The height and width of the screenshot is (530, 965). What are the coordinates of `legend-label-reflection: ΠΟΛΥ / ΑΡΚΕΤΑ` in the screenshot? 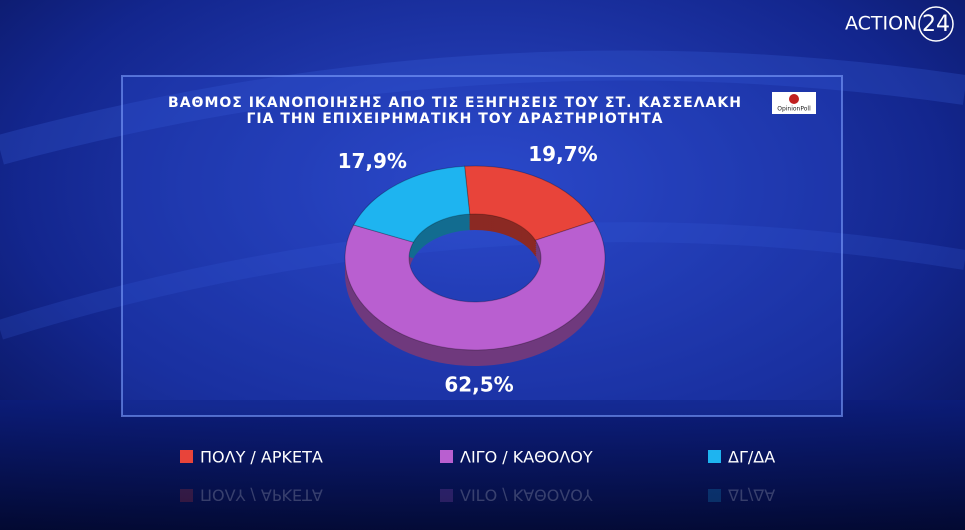 It's located at (261, 495).